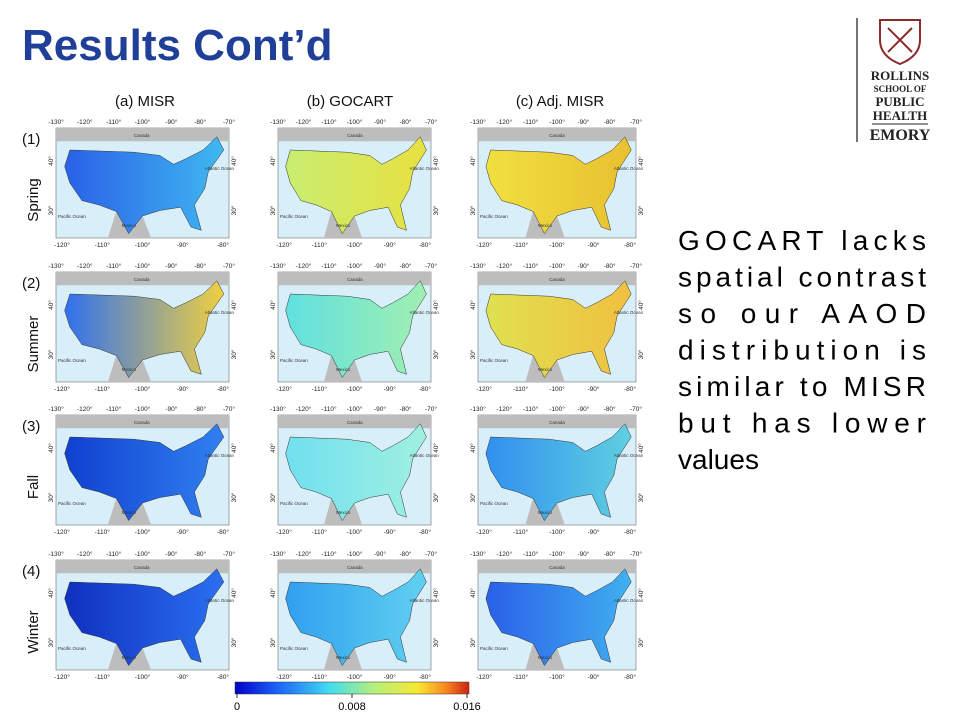  What do you see at coordinates (718, 459) in the screenshot?
I see `body-text: values` at bounding box center [718, 459].